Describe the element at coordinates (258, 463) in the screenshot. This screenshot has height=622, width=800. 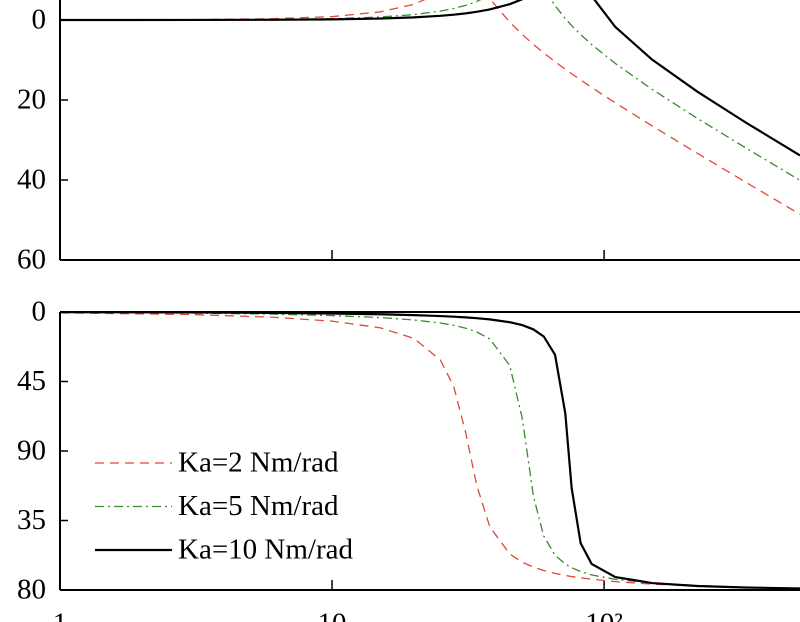
I see `legend-label: Ka=2 Nm/rad` at that location.